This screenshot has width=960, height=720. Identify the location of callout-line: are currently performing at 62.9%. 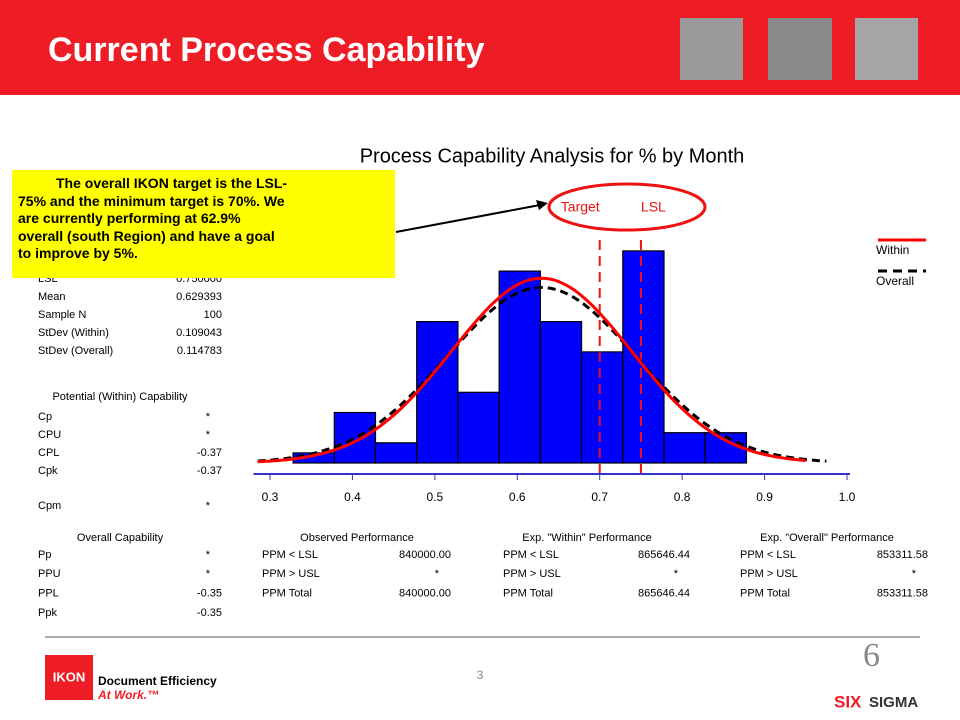
(129, 218).